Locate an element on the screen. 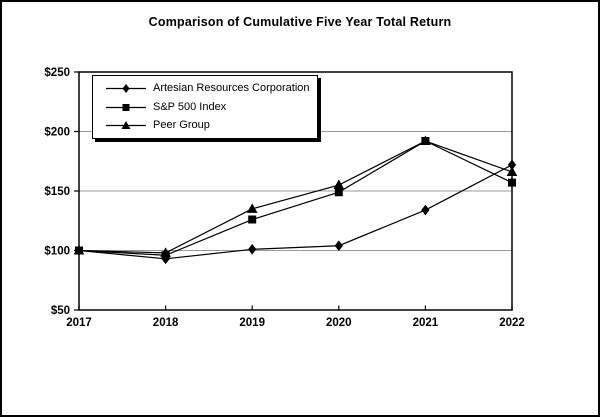 The width and height of the screenshot is (600, 417). legend-item: S&P 500 Index is located at coordinates (211, 106).